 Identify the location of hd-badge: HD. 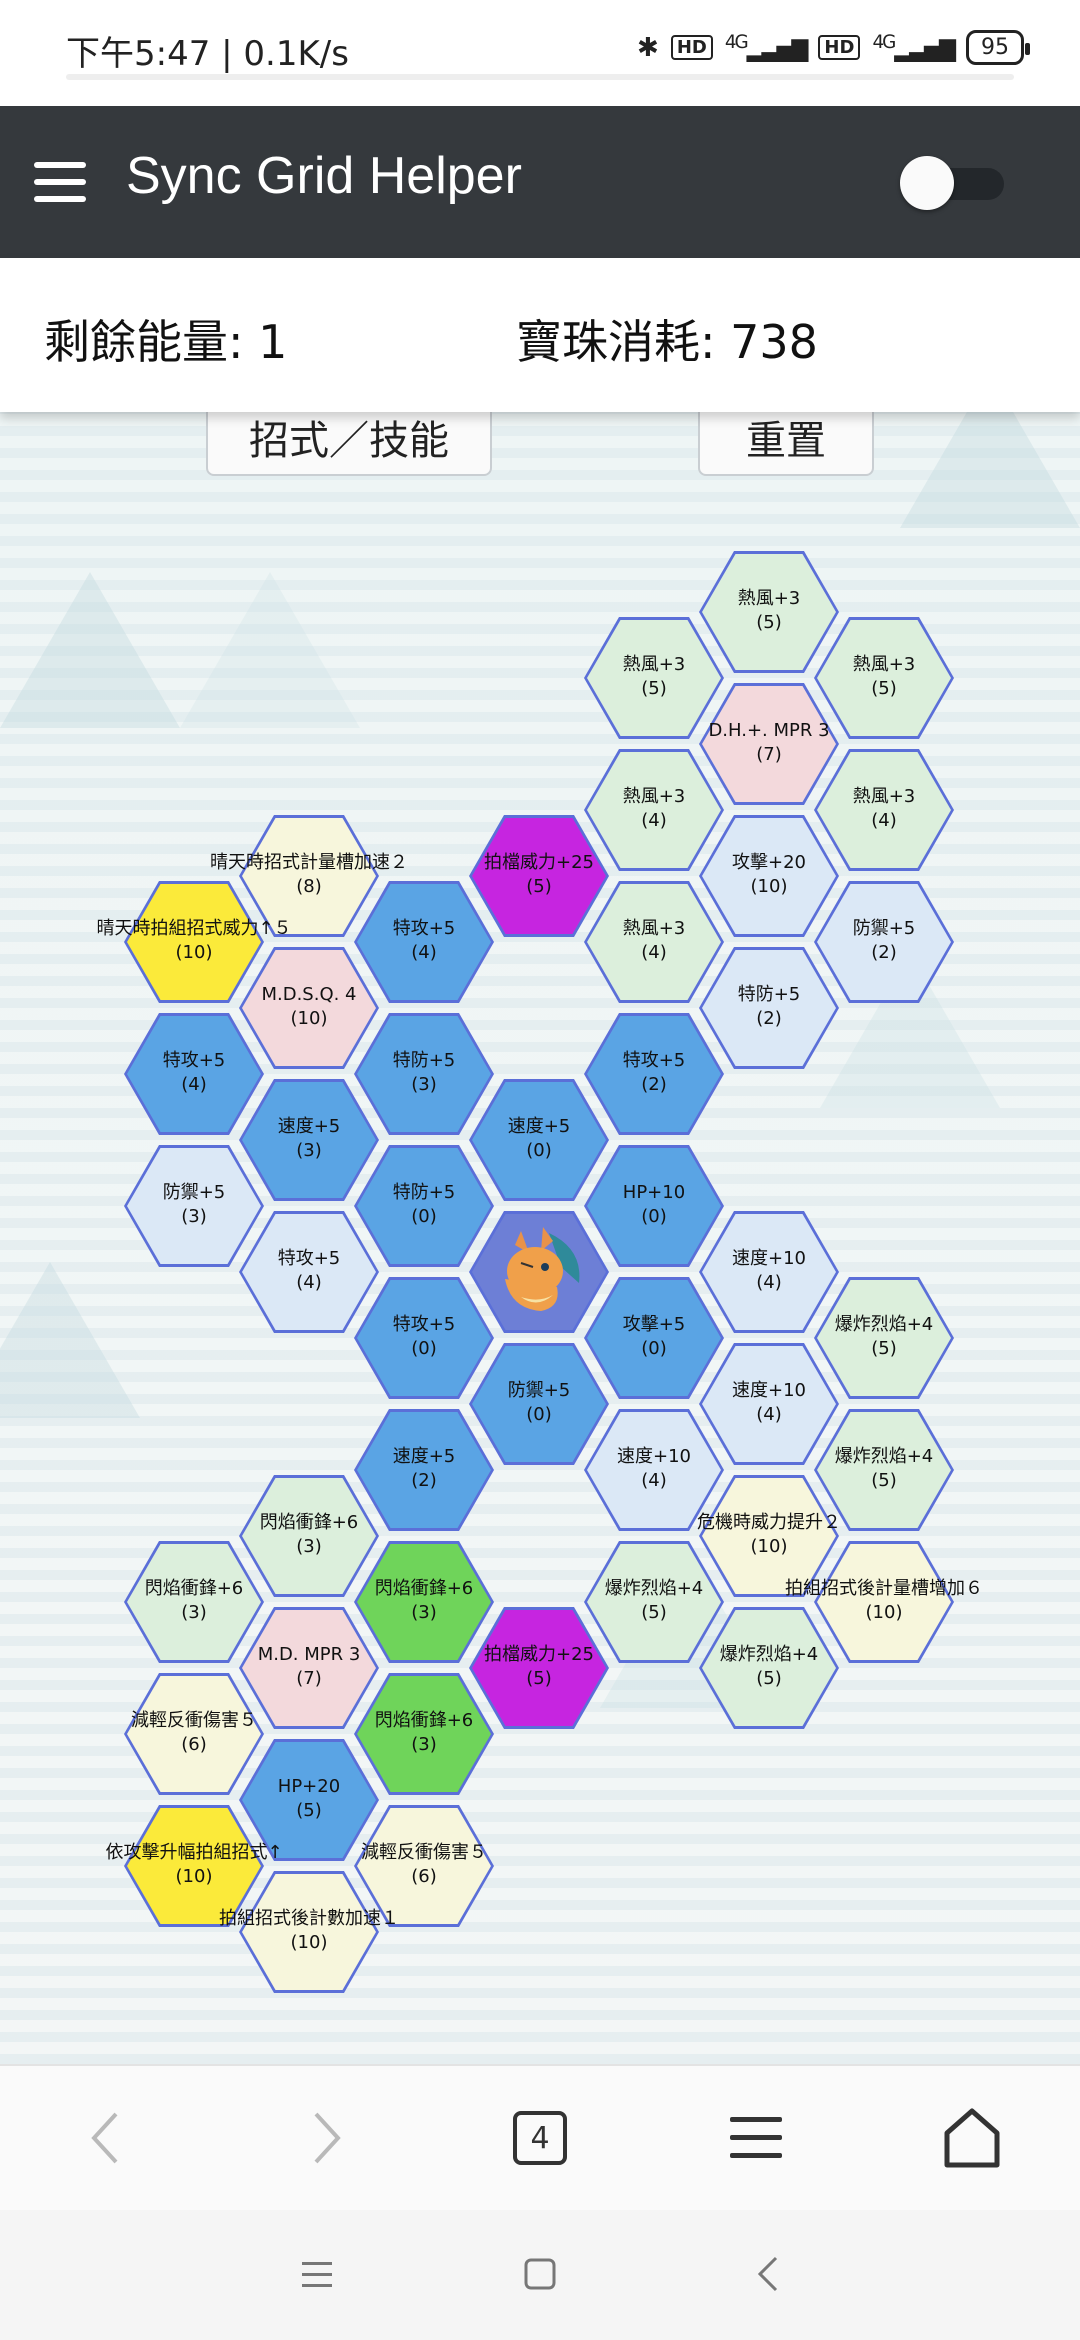
(691, 47).